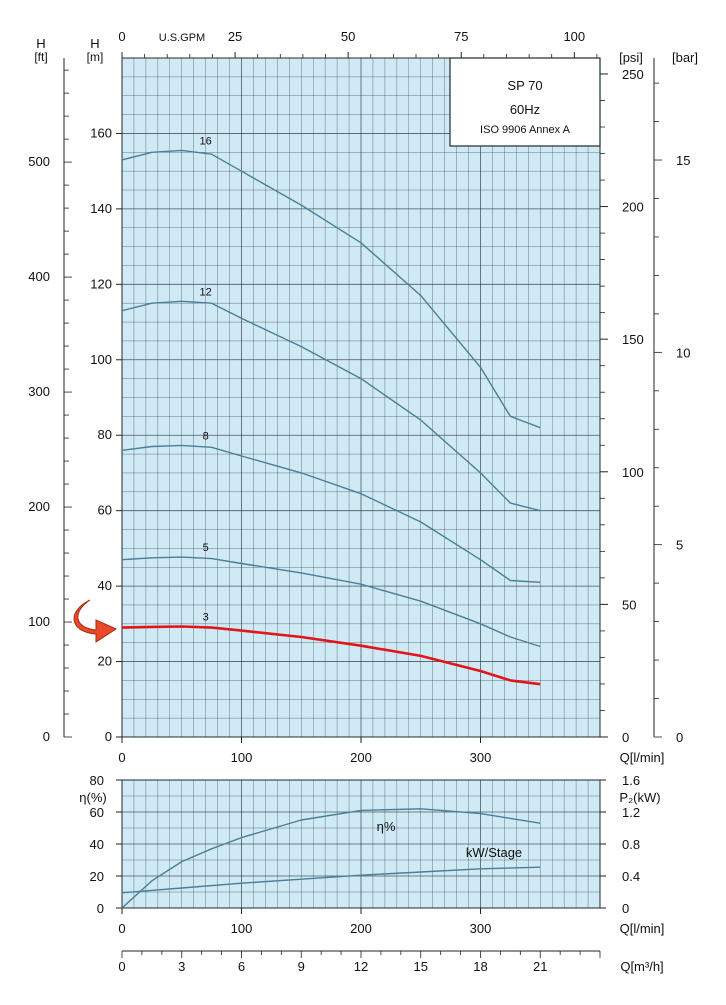  What do you see at coordinates (361, 966) in the screenshot?
I see `tick-label-m3h: 12` at bounding box center [361, 966].